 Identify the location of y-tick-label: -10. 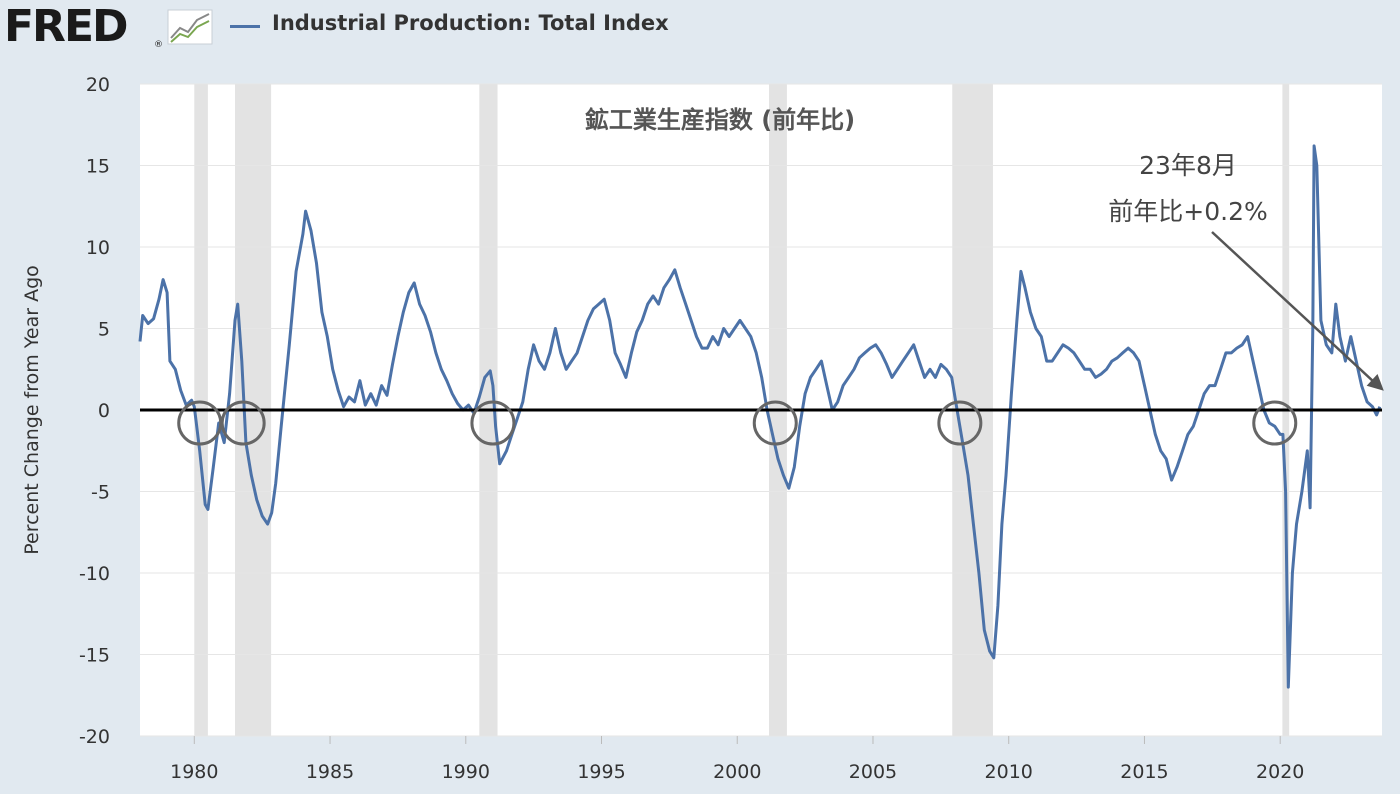
(94, 574).